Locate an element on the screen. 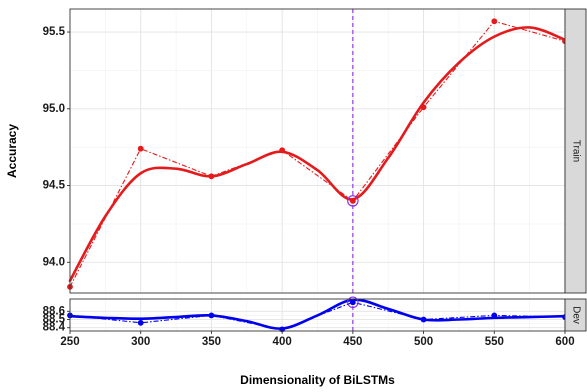 This screenshot has height=392, width=587. dev-y-tick-label: 88.6 is located at coordinates (54, 311).